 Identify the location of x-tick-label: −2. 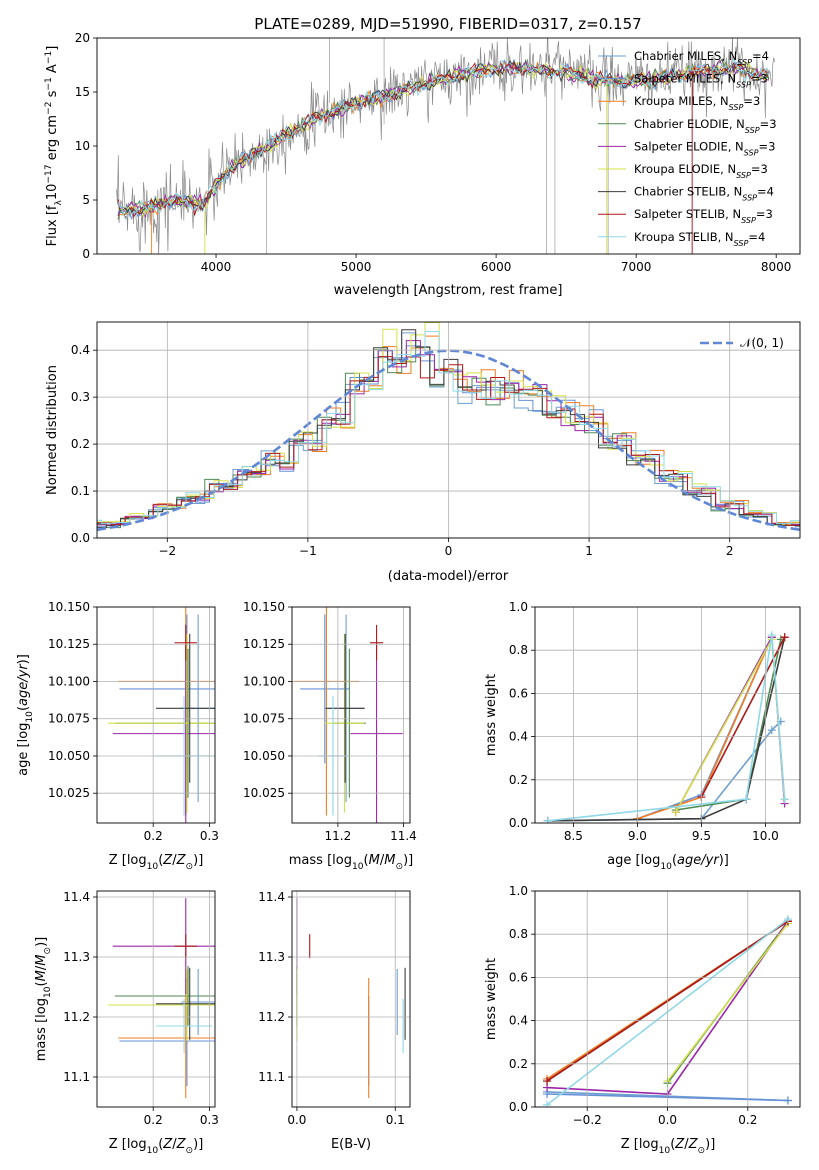
(167, 551).